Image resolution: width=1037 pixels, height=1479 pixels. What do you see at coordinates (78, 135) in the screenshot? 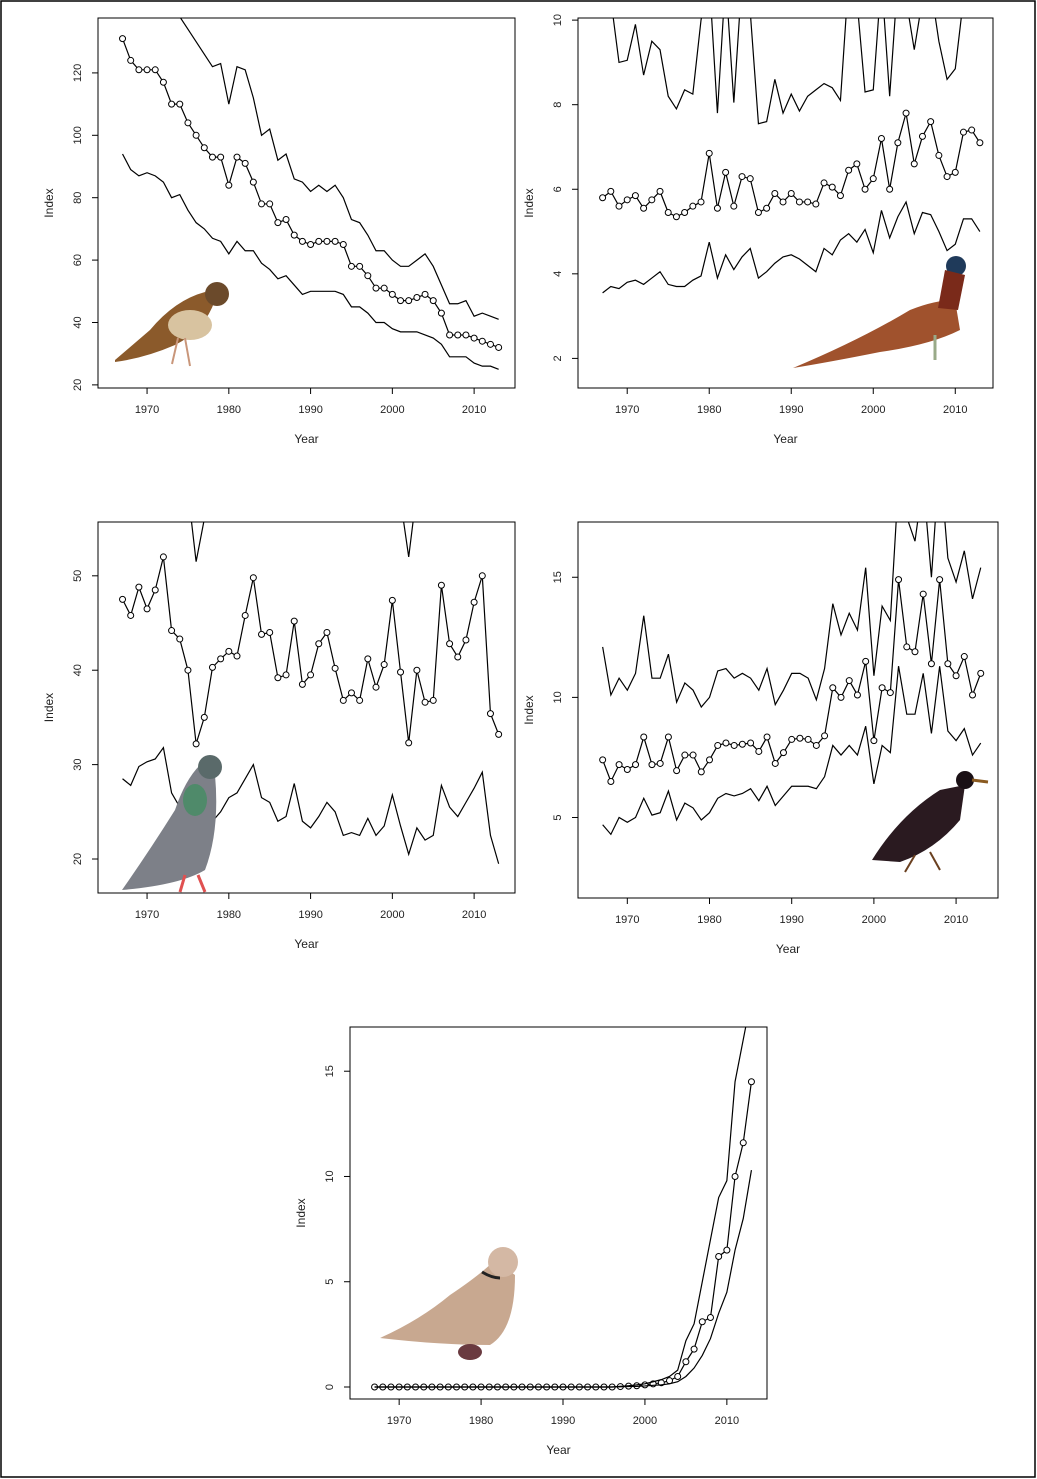
I see `y-tick-label: 100` at bounding box center [78, 135].